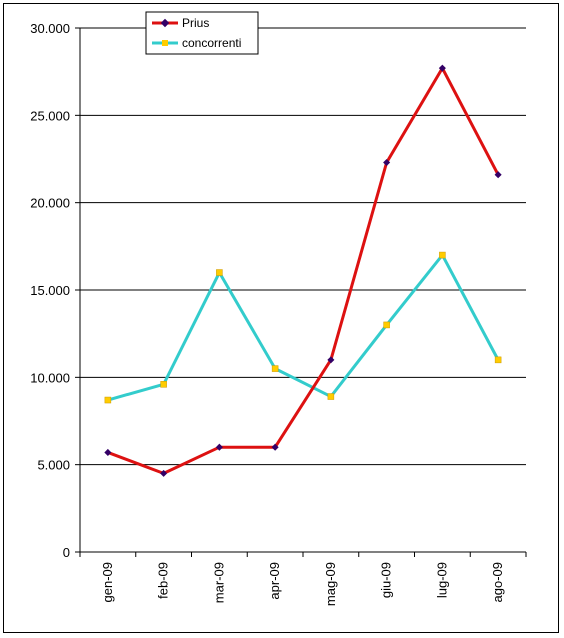  I want to click on x-tick-label: mag-09, so click(330, 584).